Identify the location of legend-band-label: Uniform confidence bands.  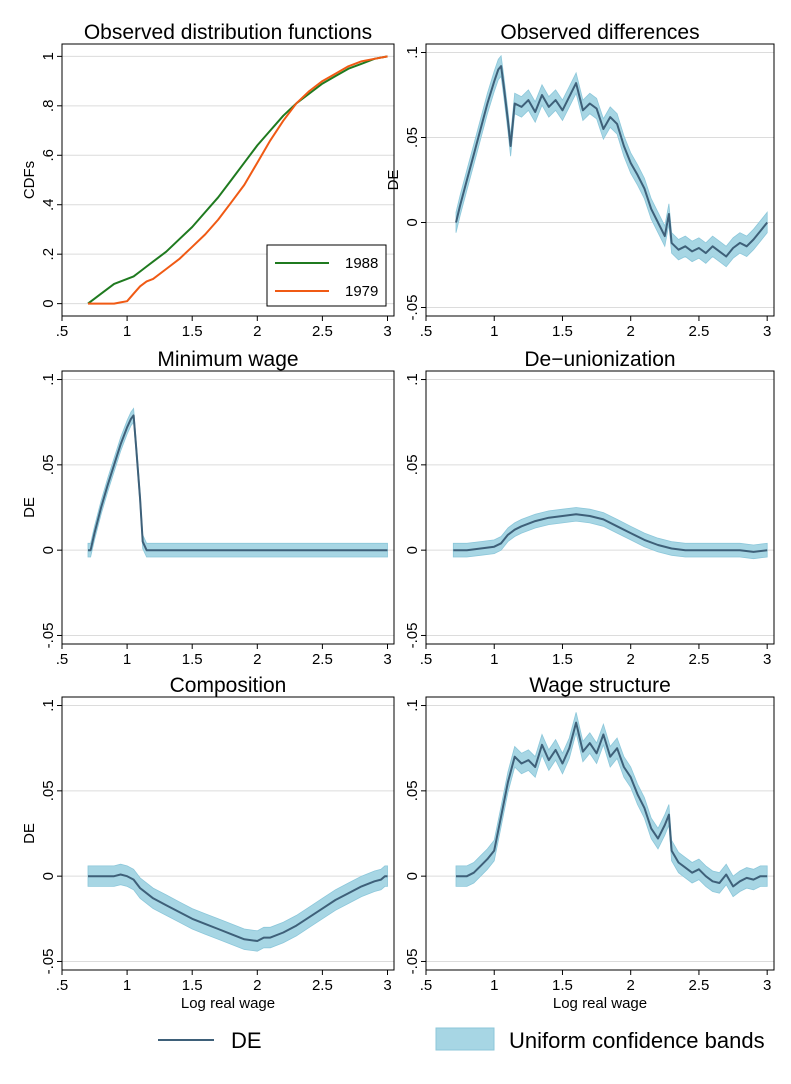
(637, 1040).